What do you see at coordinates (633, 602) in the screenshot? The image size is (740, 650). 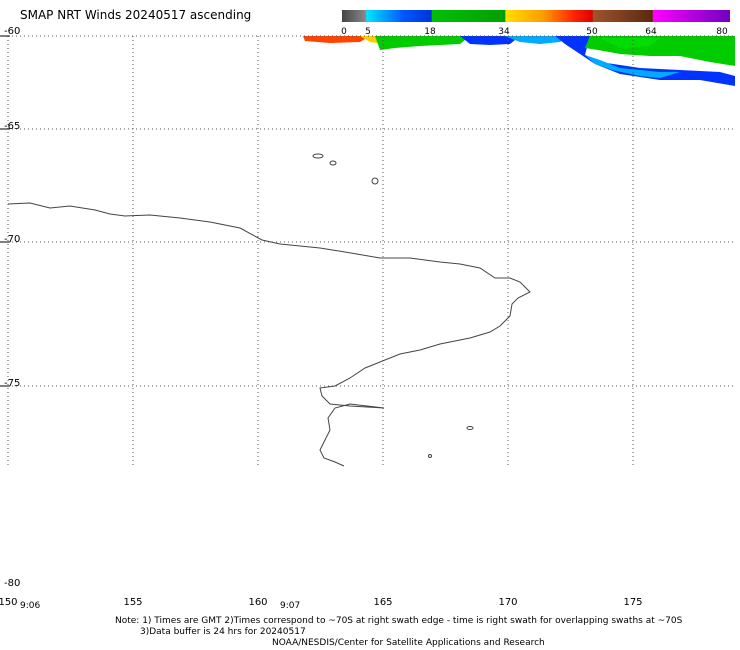 I see `lon-label: 175` at bounding box center [633, 602].